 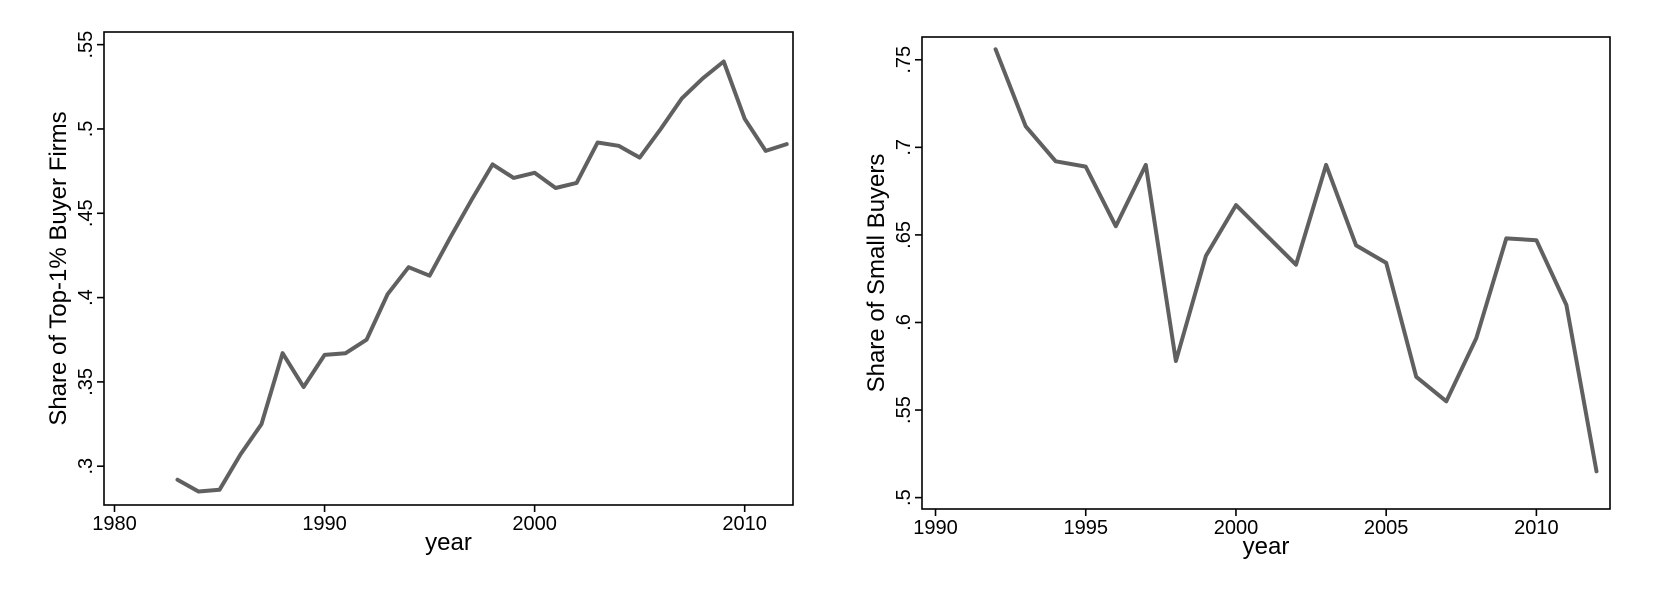 I want to click on y-tick-label: .4, so click(x=86, y=297).